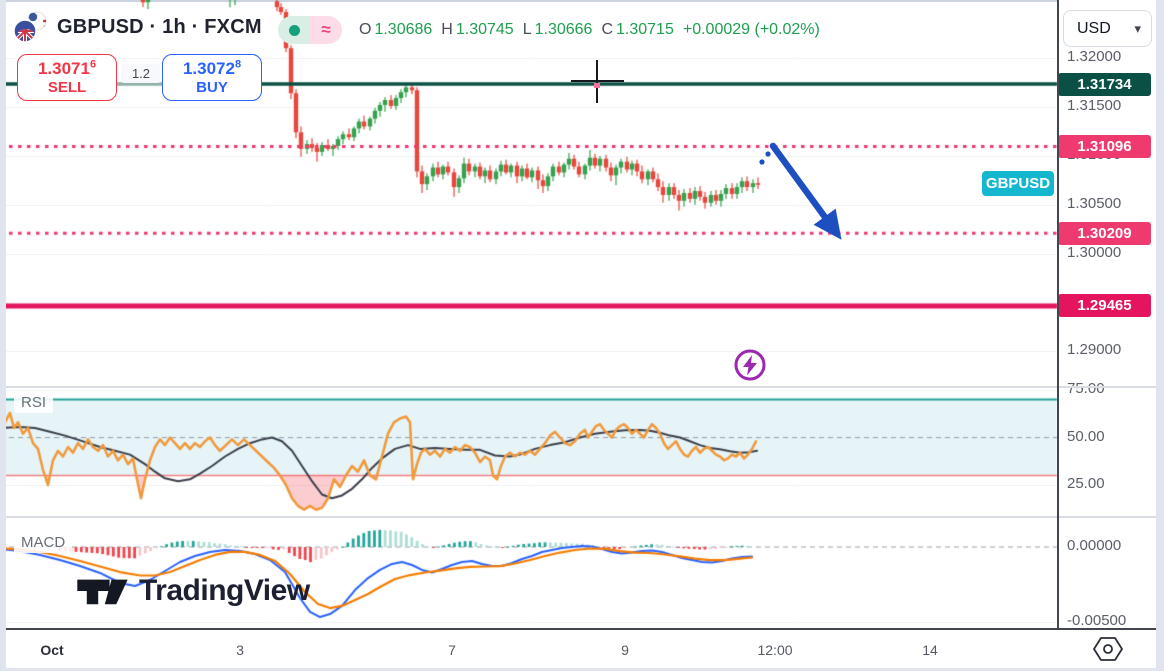 The image size is (1164, 671). What do you see at coordinates (1097, 620) in the screenshot?
I see `axis-label: -0.00500` at bounding box center [1097, 620].